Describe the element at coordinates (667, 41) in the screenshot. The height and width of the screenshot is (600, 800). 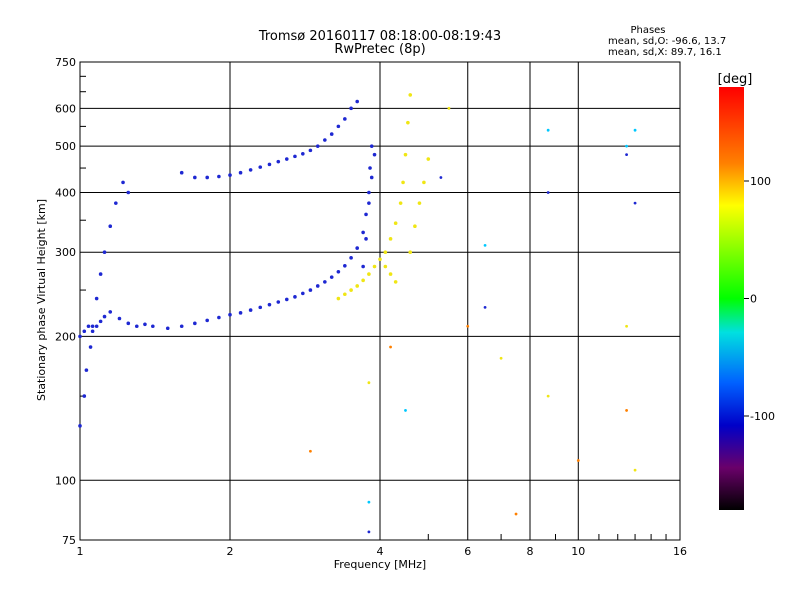
I see `legend-o-line: mean, sd,O: -96.6, 13.7` at that location.